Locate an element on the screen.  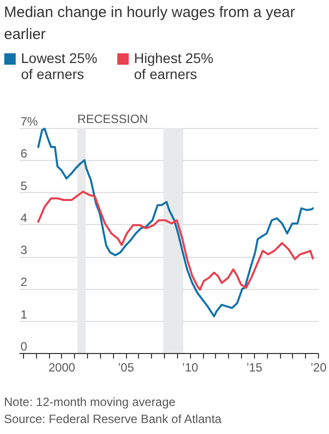
y-tick-label: 4 is located at coordinates (24, 217).